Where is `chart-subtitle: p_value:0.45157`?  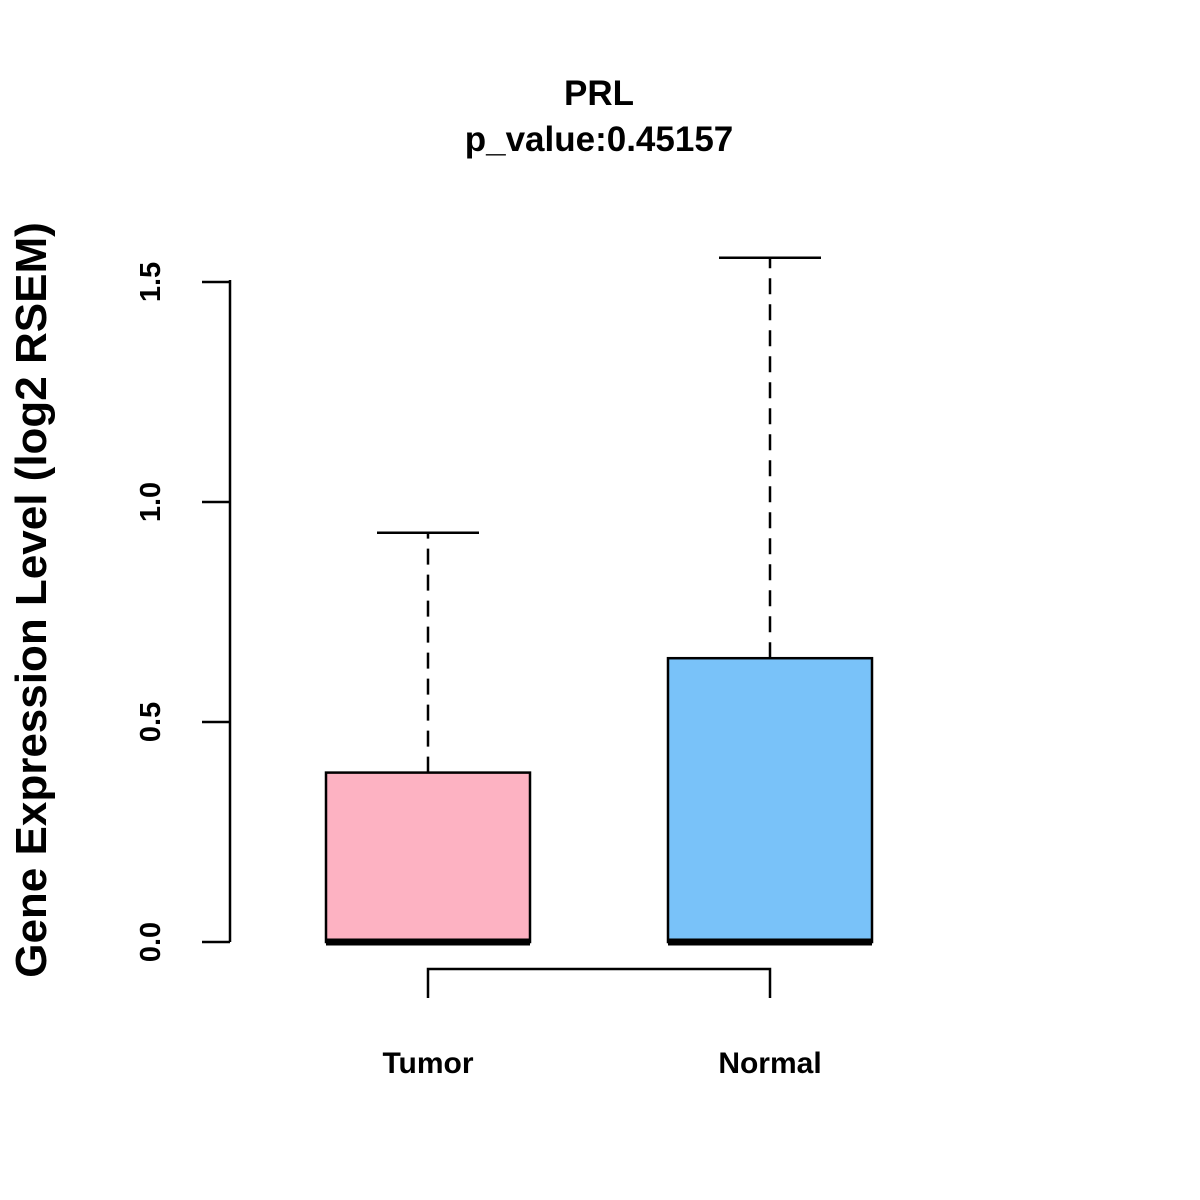 chart-subtitle: p_value:0.45157 is located at coordinates (599, 139).